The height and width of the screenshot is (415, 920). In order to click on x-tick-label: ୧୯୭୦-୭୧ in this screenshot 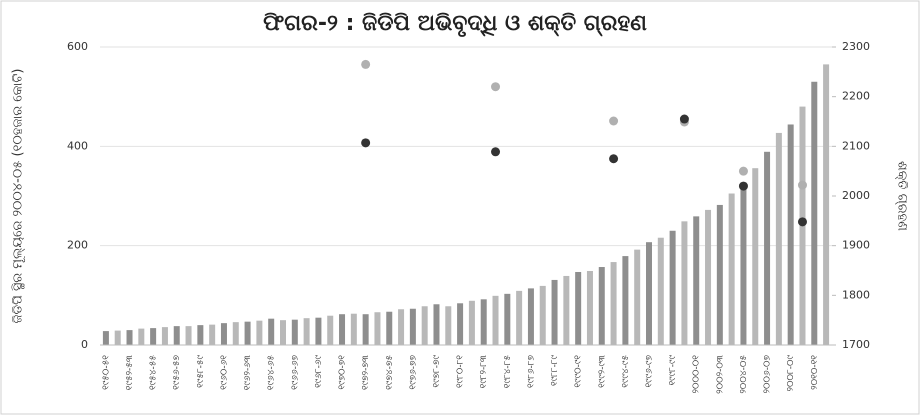, I will do `click(343, 372)`.